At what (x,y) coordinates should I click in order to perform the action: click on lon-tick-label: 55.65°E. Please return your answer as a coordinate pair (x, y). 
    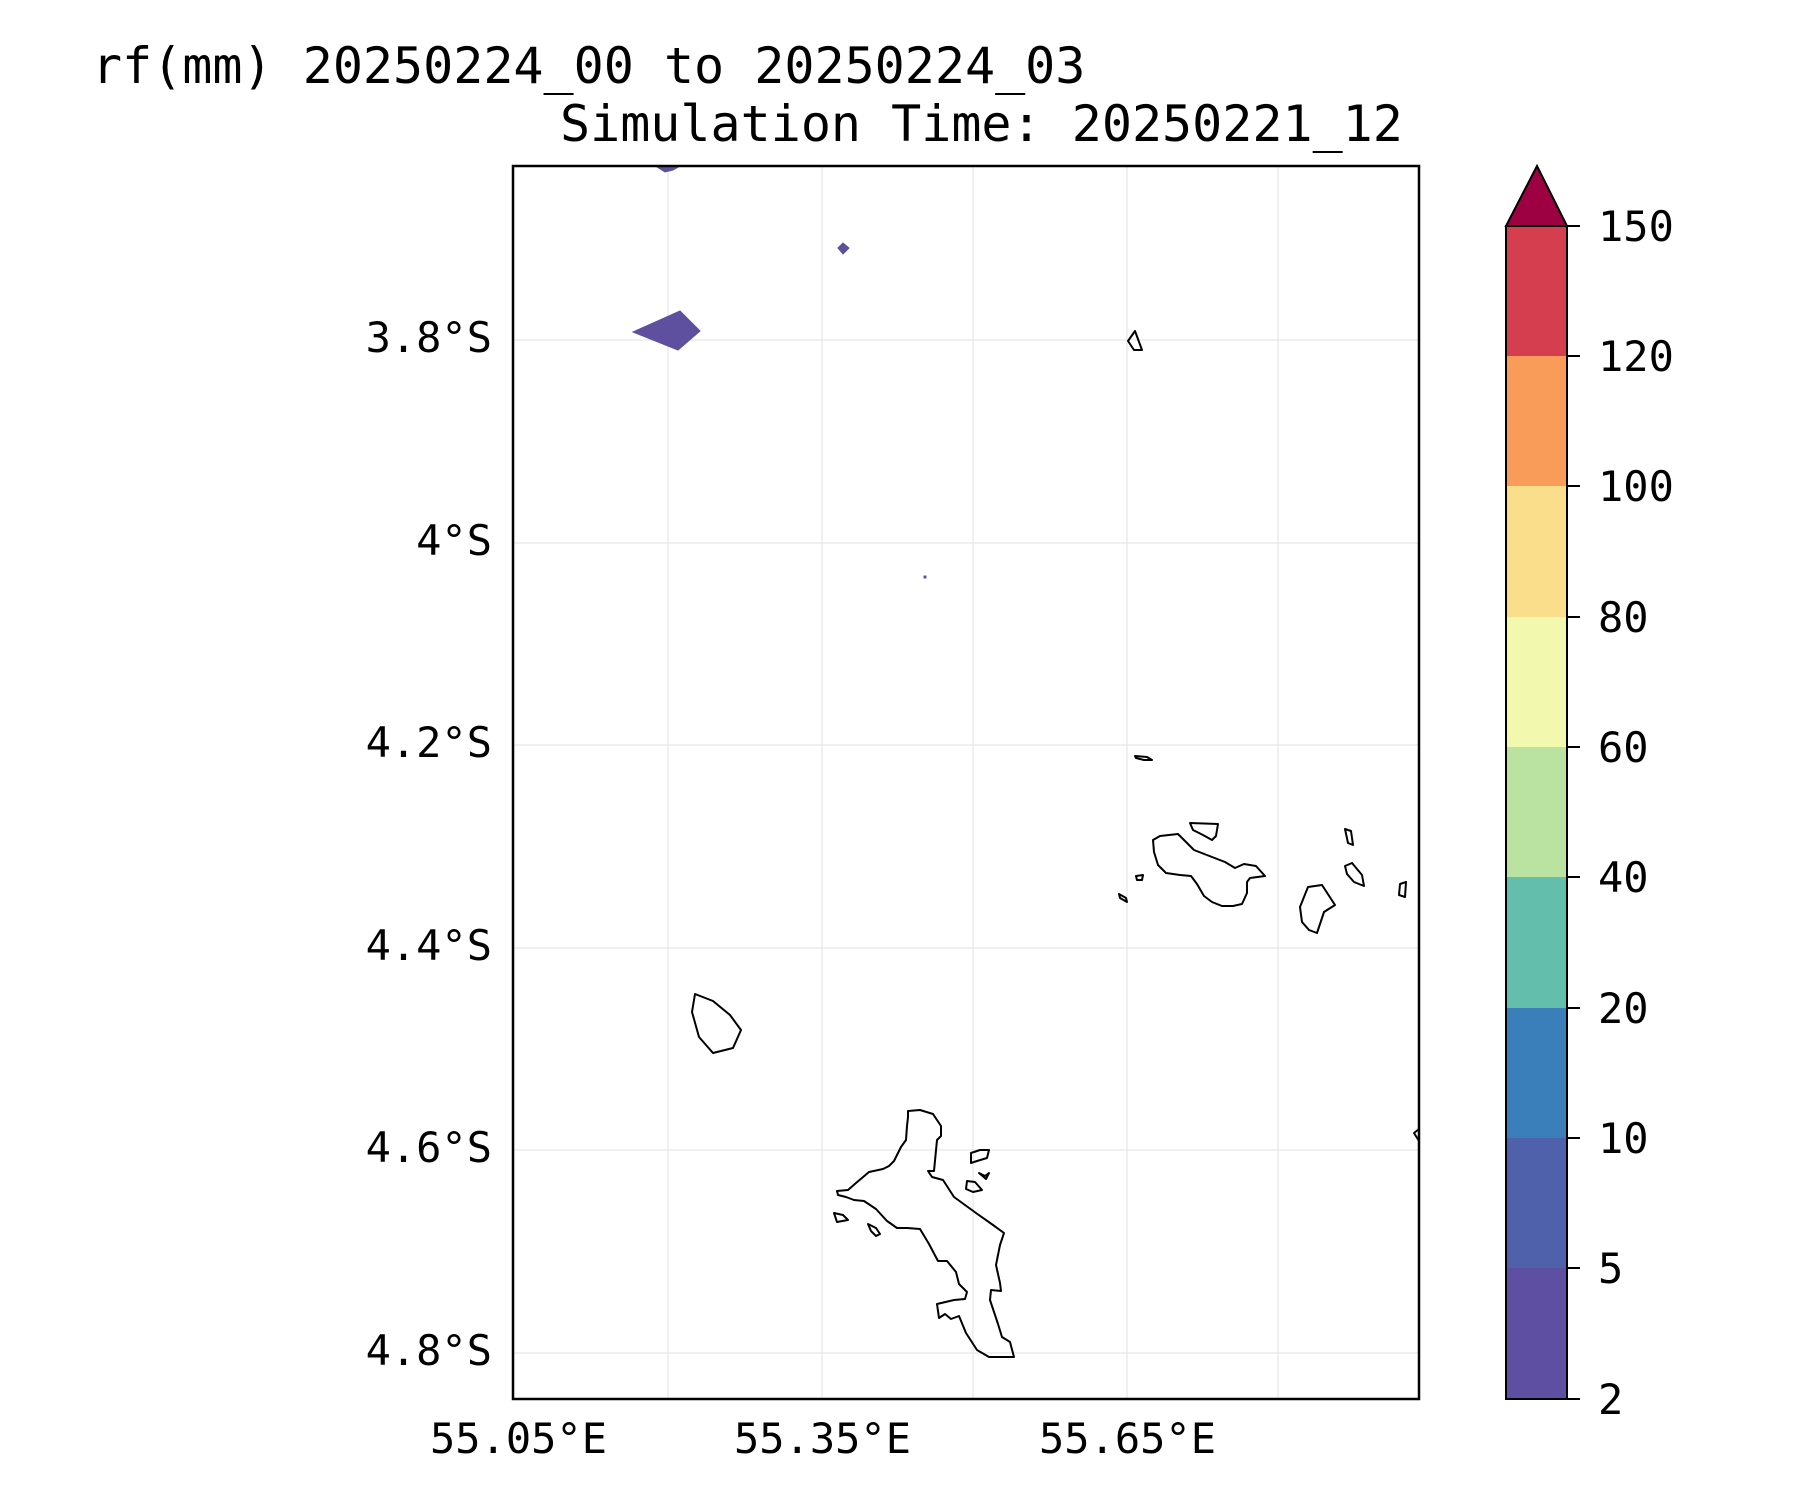
    Looking at the image, I should click on (1127, 1438).